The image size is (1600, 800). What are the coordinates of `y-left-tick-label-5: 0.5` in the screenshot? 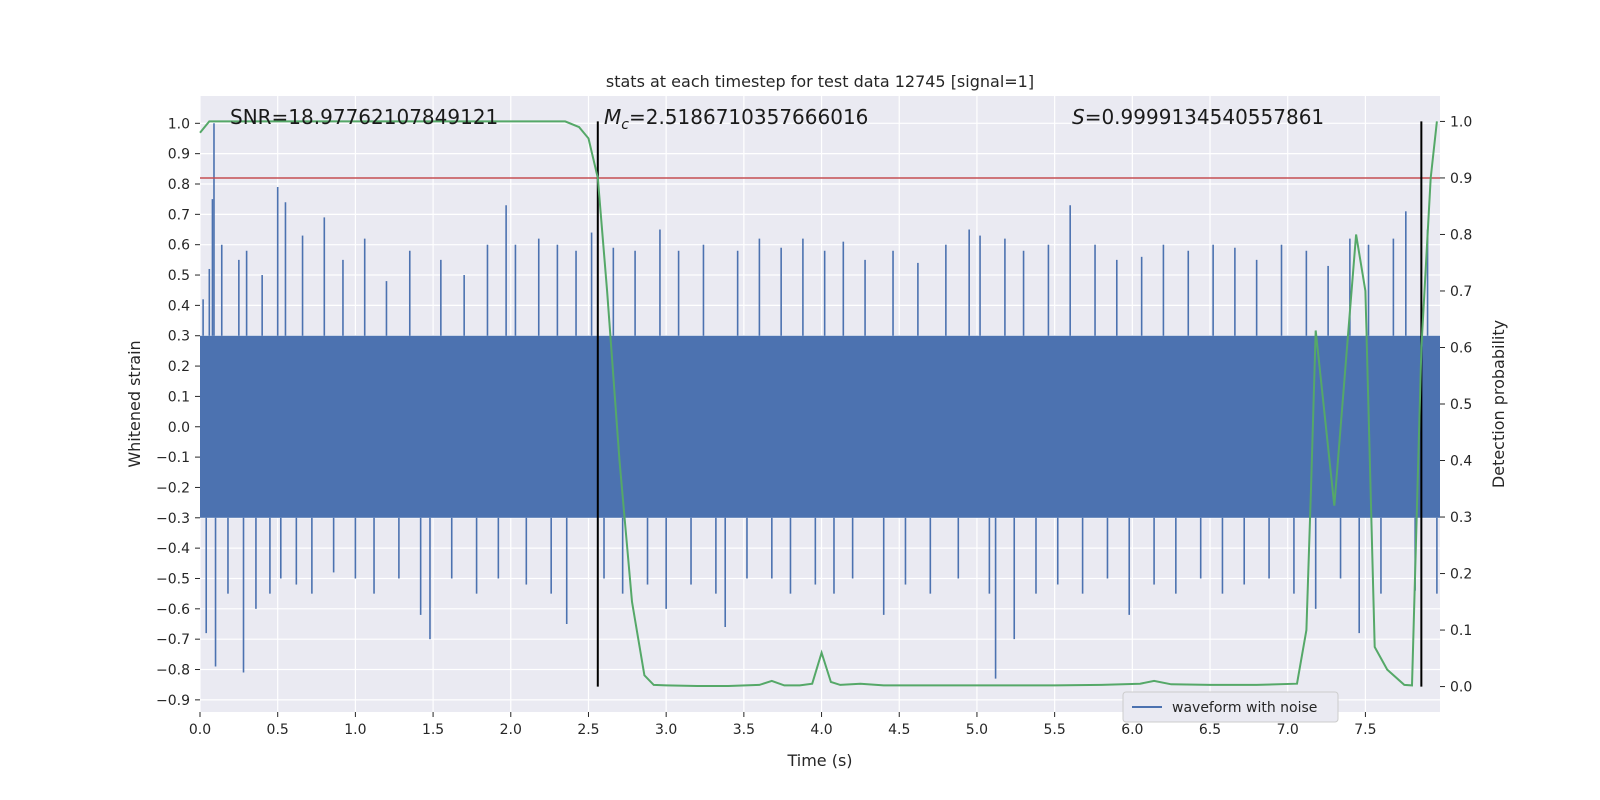 It's located at (179, 276).